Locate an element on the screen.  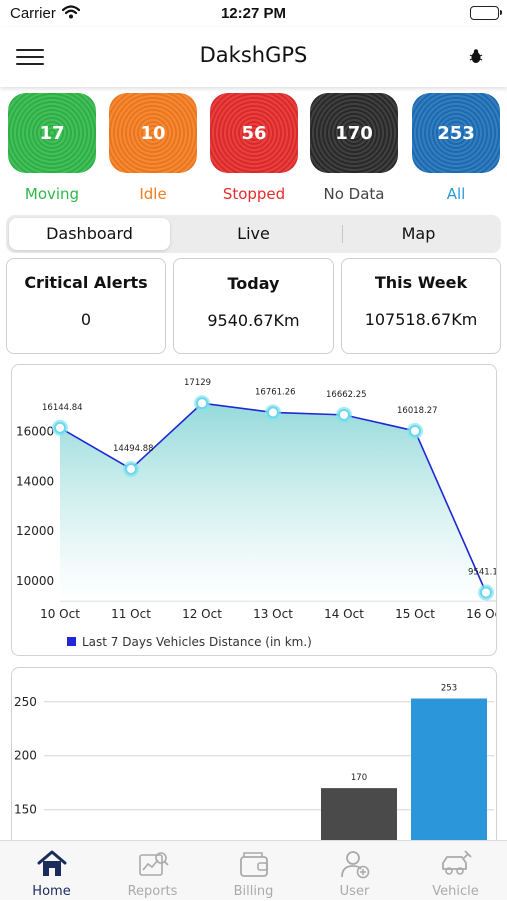
user-icon is located at coordinates (355, 864).